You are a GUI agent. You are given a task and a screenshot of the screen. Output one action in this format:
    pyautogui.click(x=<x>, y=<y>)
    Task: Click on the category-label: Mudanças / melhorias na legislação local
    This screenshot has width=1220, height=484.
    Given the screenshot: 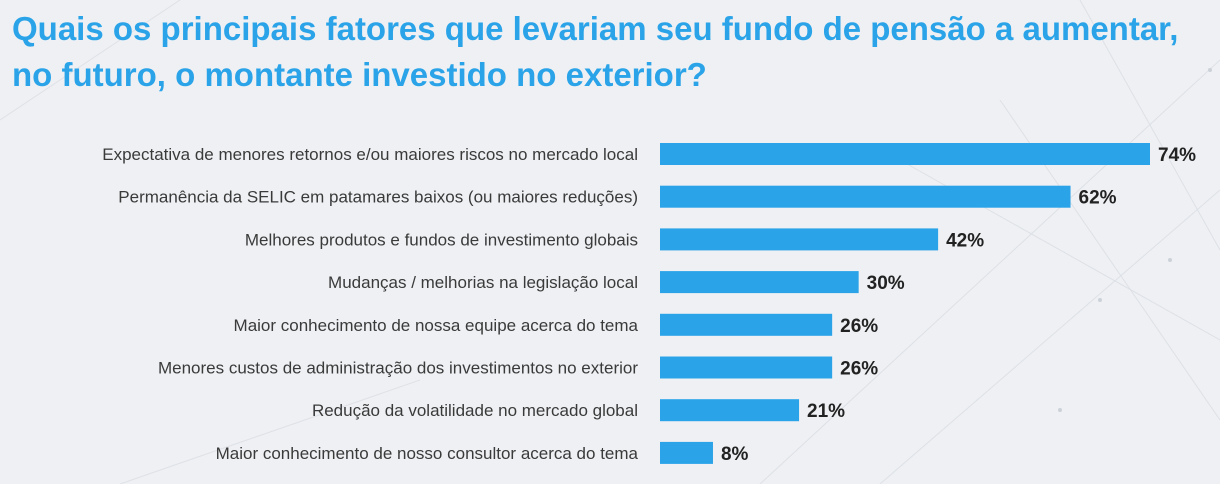 What is the action you would take?
    pyautogui.click(x=483, y=282)
    